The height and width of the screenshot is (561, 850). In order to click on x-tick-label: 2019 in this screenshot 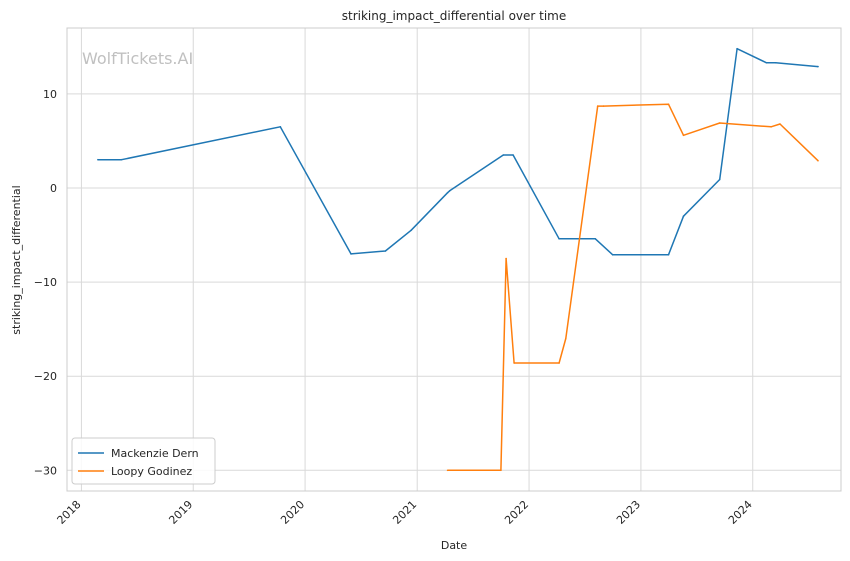, I will do `click(180, 512)`.